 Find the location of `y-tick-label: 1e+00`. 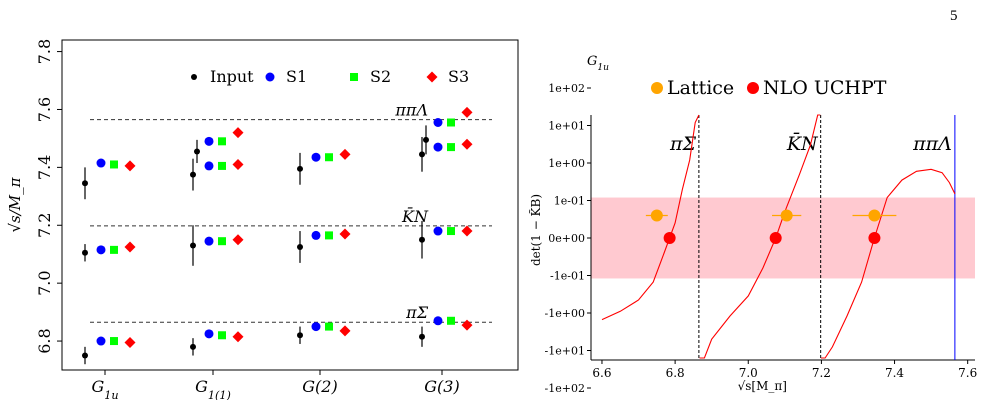

y-tick-label: 1e+00 is located at coordinates (566, 163).